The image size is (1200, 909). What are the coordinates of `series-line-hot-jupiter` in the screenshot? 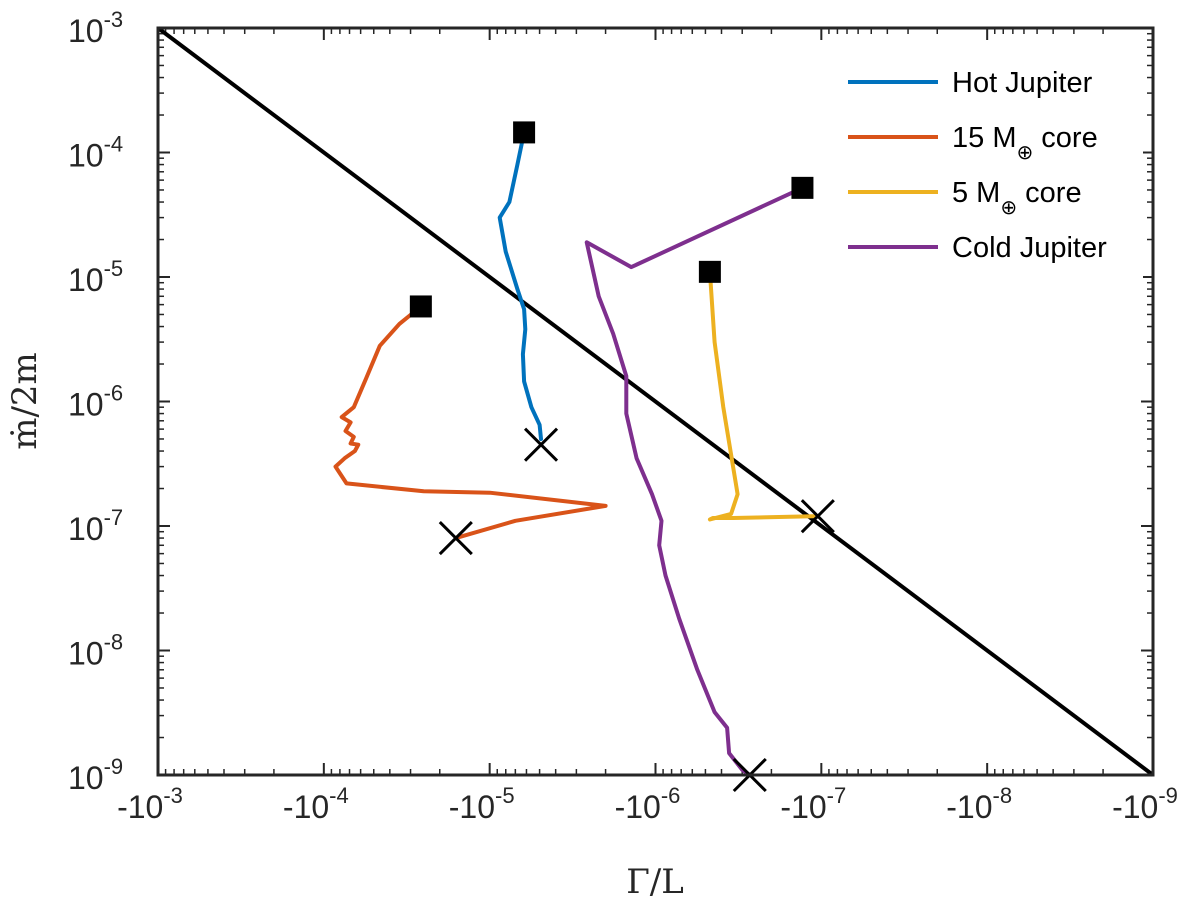 It's located at (520, 285).